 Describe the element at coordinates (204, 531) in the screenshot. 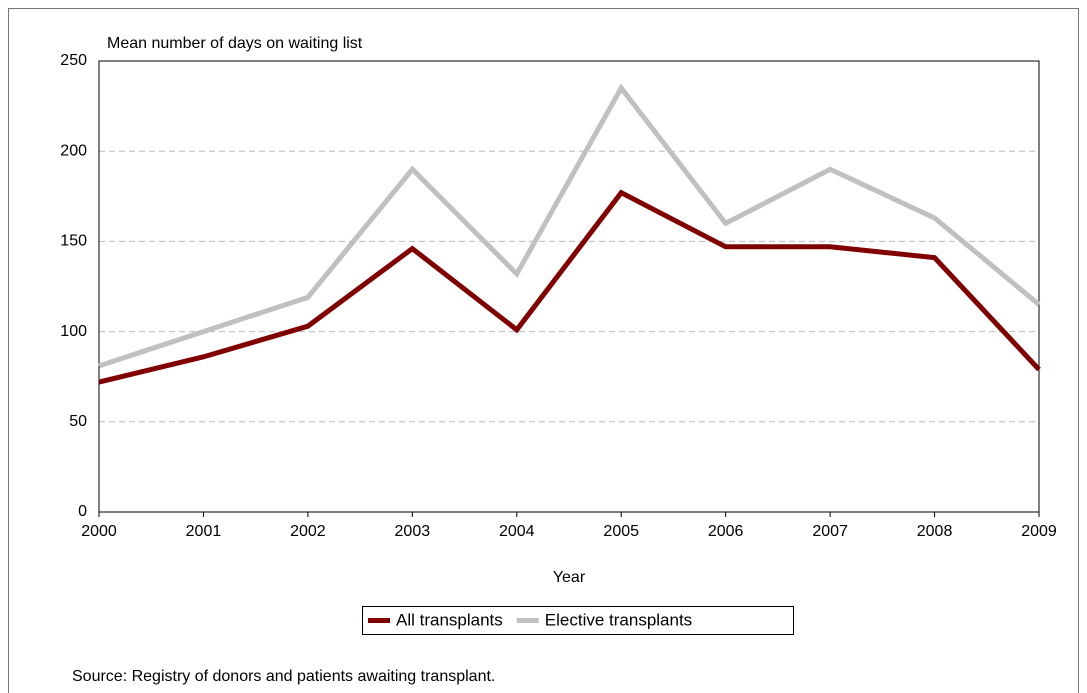

I see `x-tick-label: 2001` at that location.